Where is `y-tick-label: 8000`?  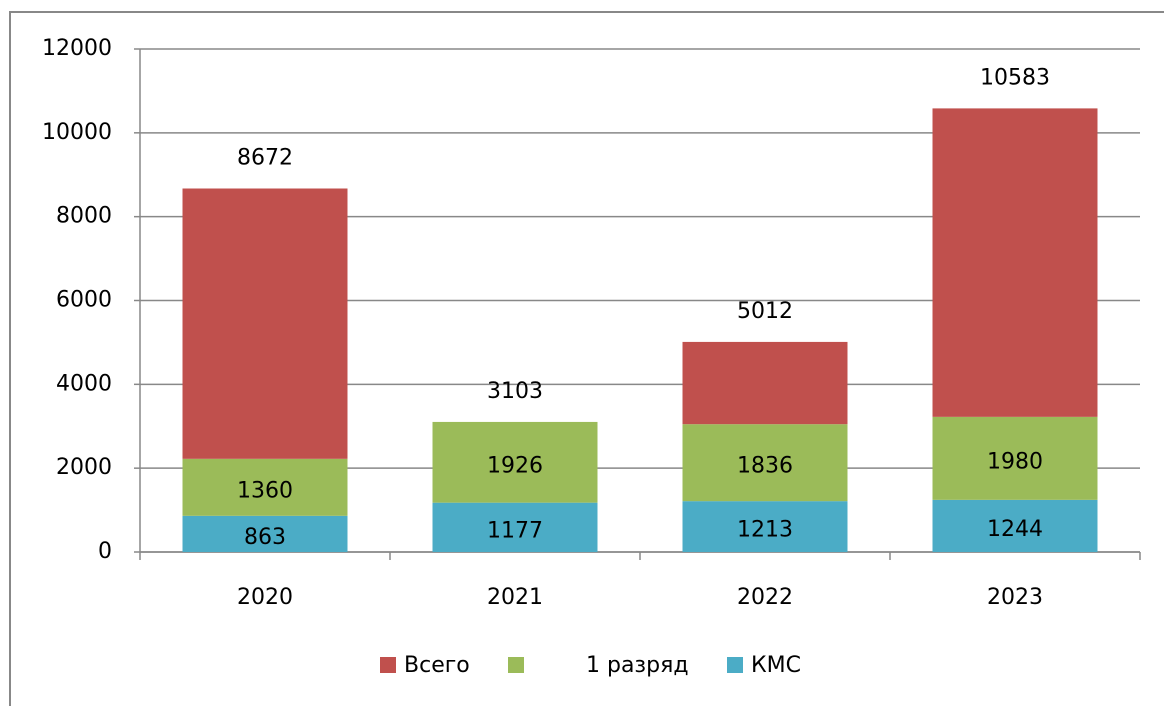
y-tick-label: 8000 is located at coordinates (84, 216).